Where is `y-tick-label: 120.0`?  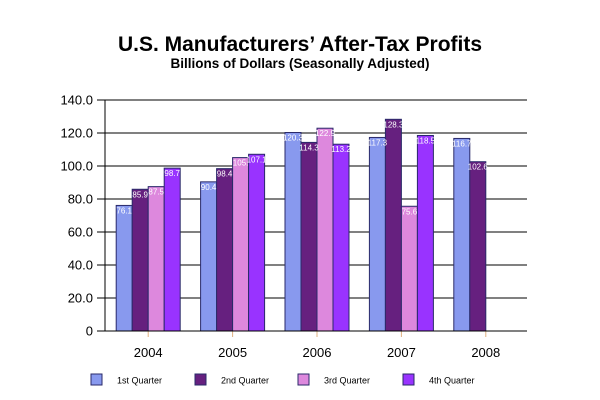 y-tick-label: 120.0 is located at coordinates (76, 133).